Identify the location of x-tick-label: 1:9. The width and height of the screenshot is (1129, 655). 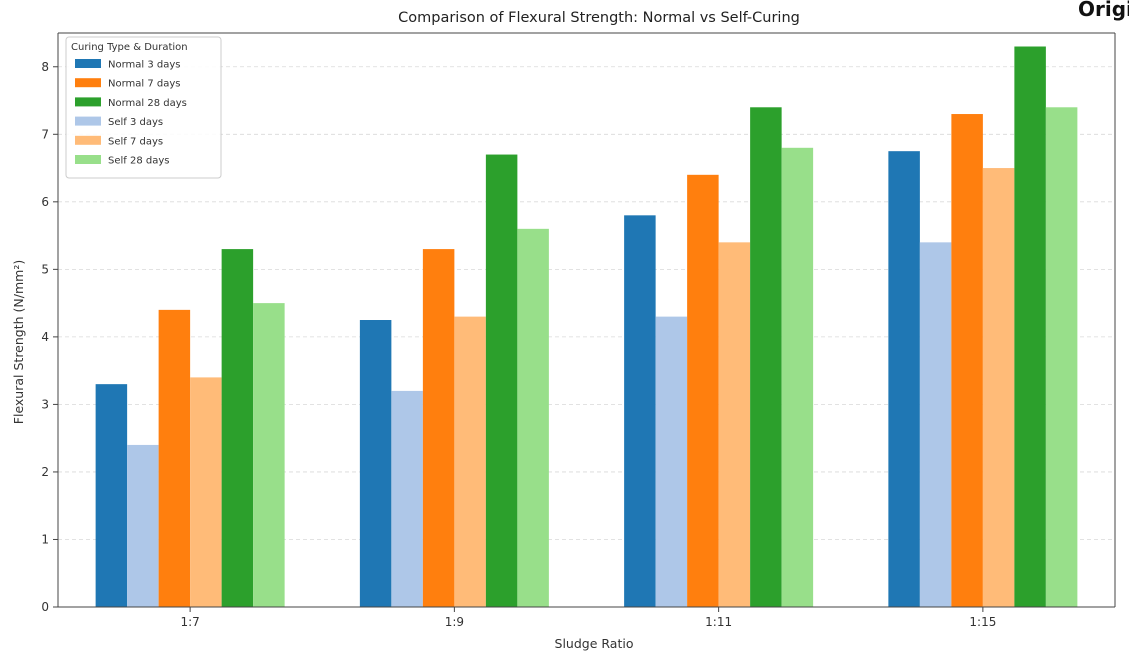
(454, 622).